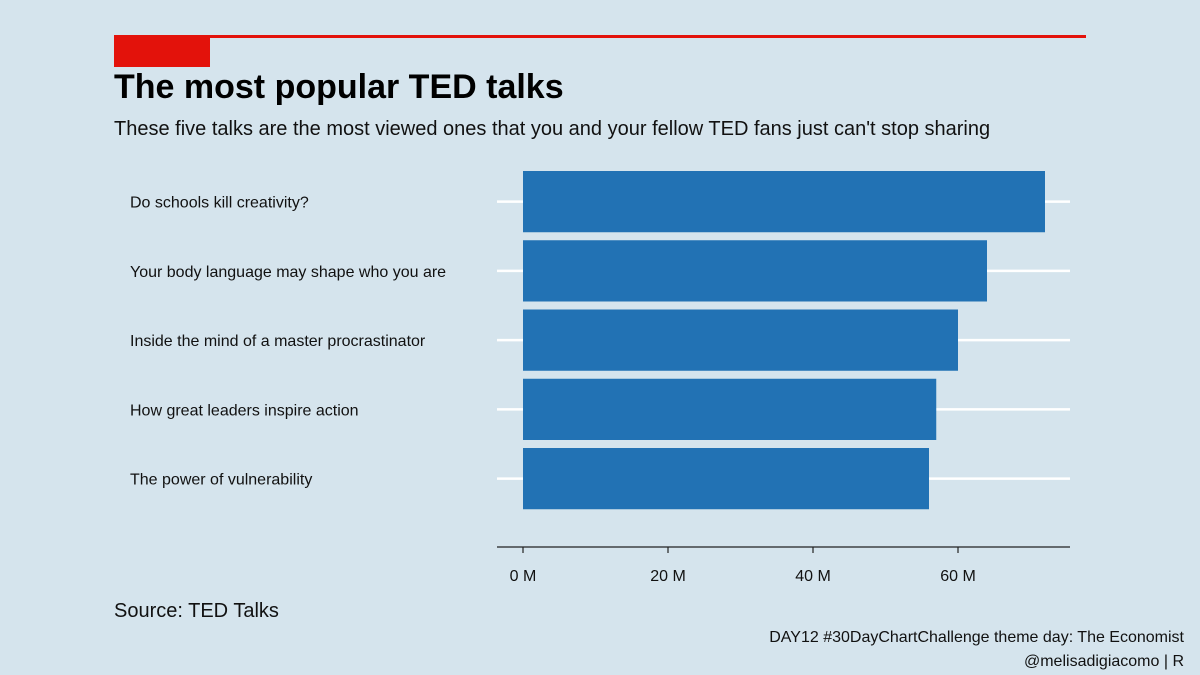 This screenshot has height=675, width=1200. What do you see at coordinates (196, 611) in the screenshot?
I see `source-note: Source: TED Talks` at bounding box center [196, 611].